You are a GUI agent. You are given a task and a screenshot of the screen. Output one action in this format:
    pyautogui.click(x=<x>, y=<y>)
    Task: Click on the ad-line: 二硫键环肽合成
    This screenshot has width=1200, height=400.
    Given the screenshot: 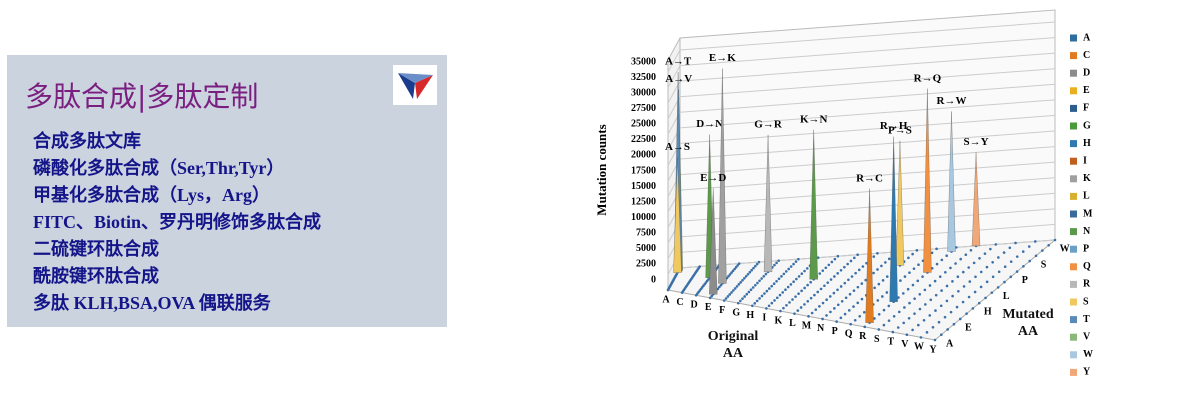 What is the action you would take?
    pyautogui.click(x=96, y=249)
    